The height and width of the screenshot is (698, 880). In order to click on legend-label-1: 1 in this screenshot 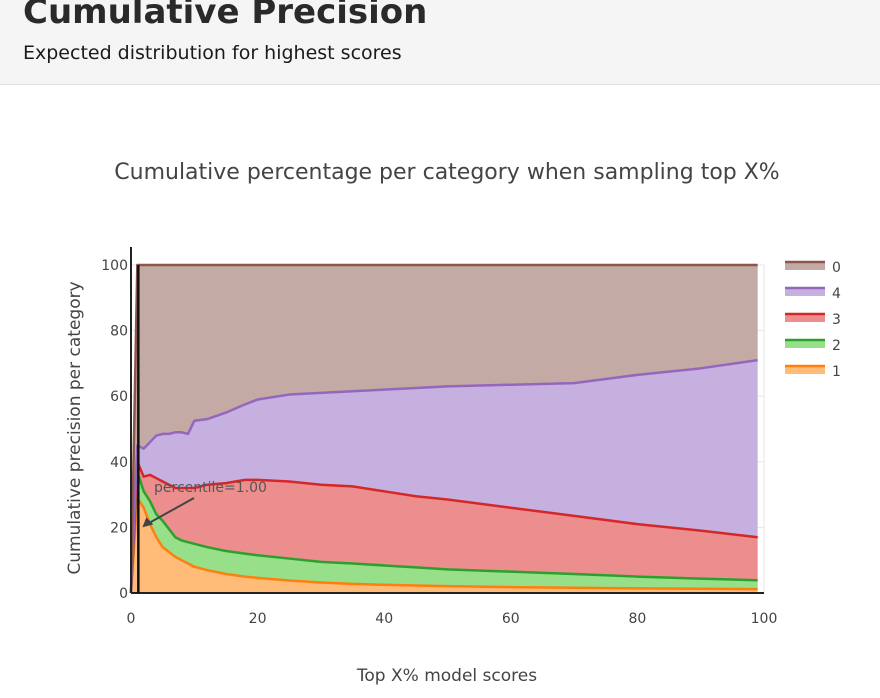, I will do `click(836, 372)`.